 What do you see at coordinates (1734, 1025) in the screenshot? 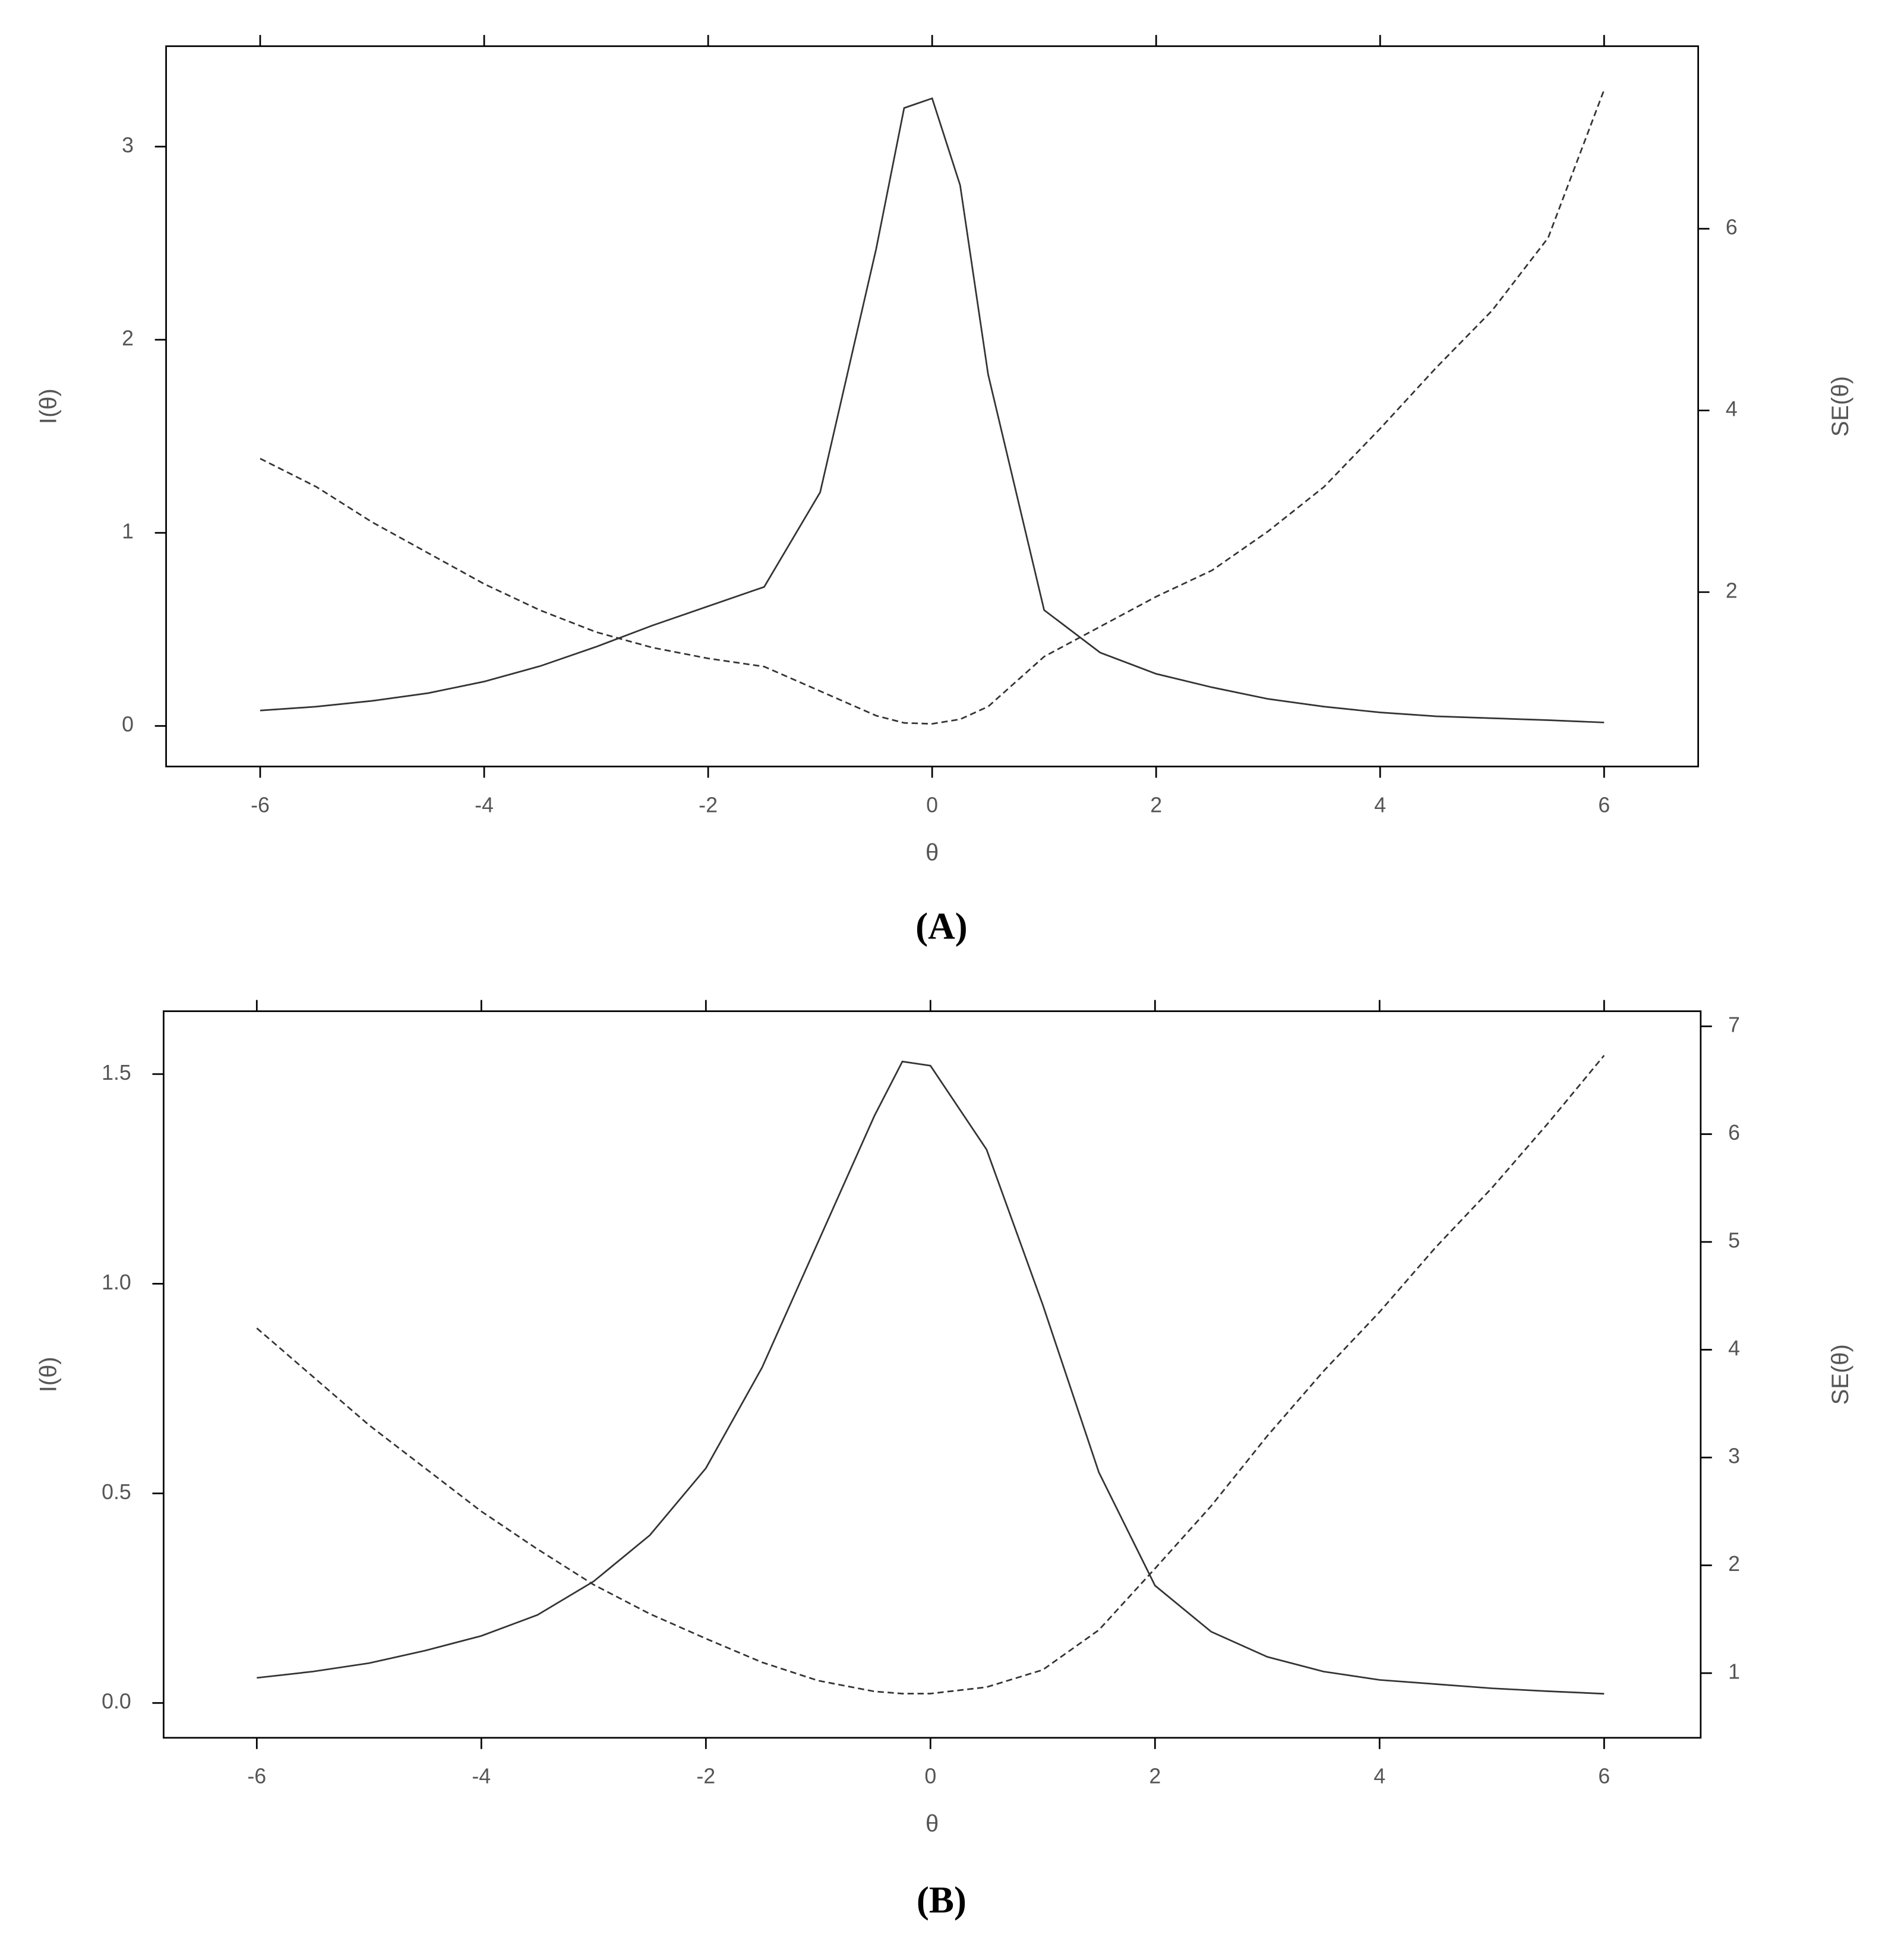
I see `y2-tick-label: 7` at bounding box center [1734, 1025].